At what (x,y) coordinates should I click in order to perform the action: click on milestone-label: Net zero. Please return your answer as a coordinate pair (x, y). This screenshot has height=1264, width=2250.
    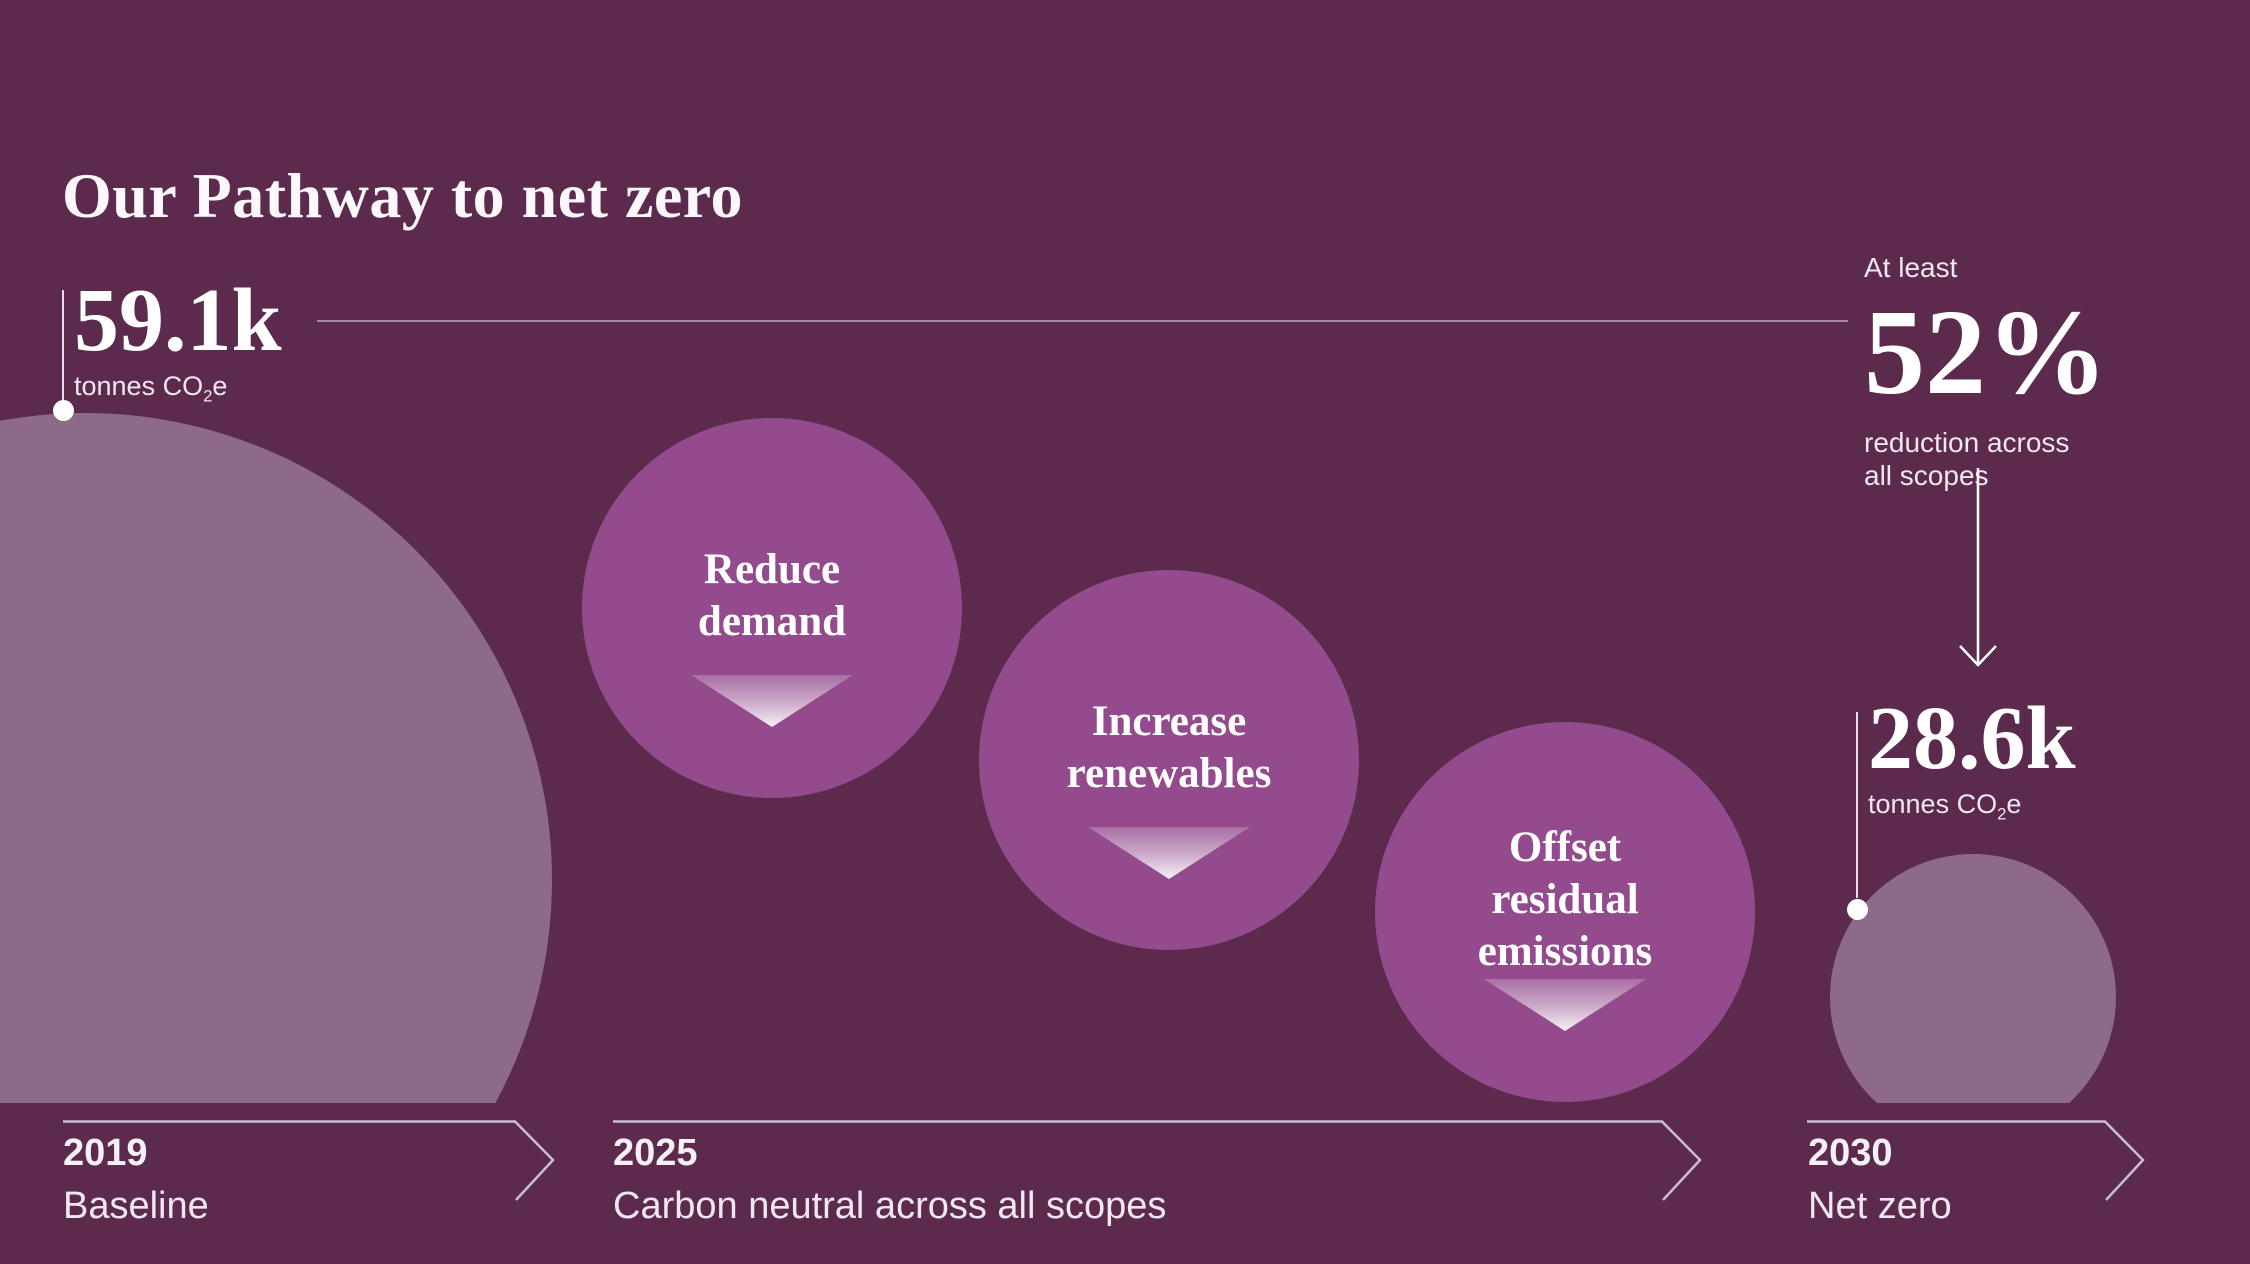
    Looking at the image, I should click on (1880, 1206).